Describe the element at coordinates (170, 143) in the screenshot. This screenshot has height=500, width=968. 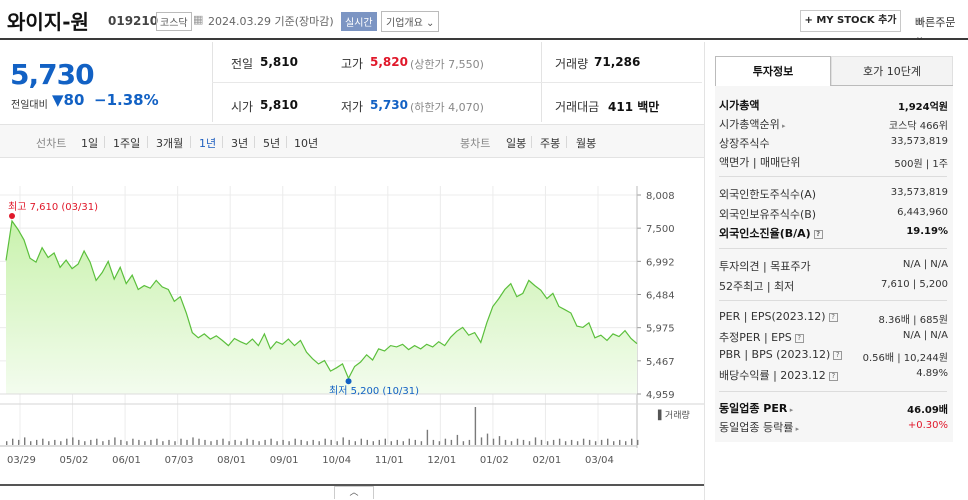
I see `tab-period-3m: 3개월` at that location.